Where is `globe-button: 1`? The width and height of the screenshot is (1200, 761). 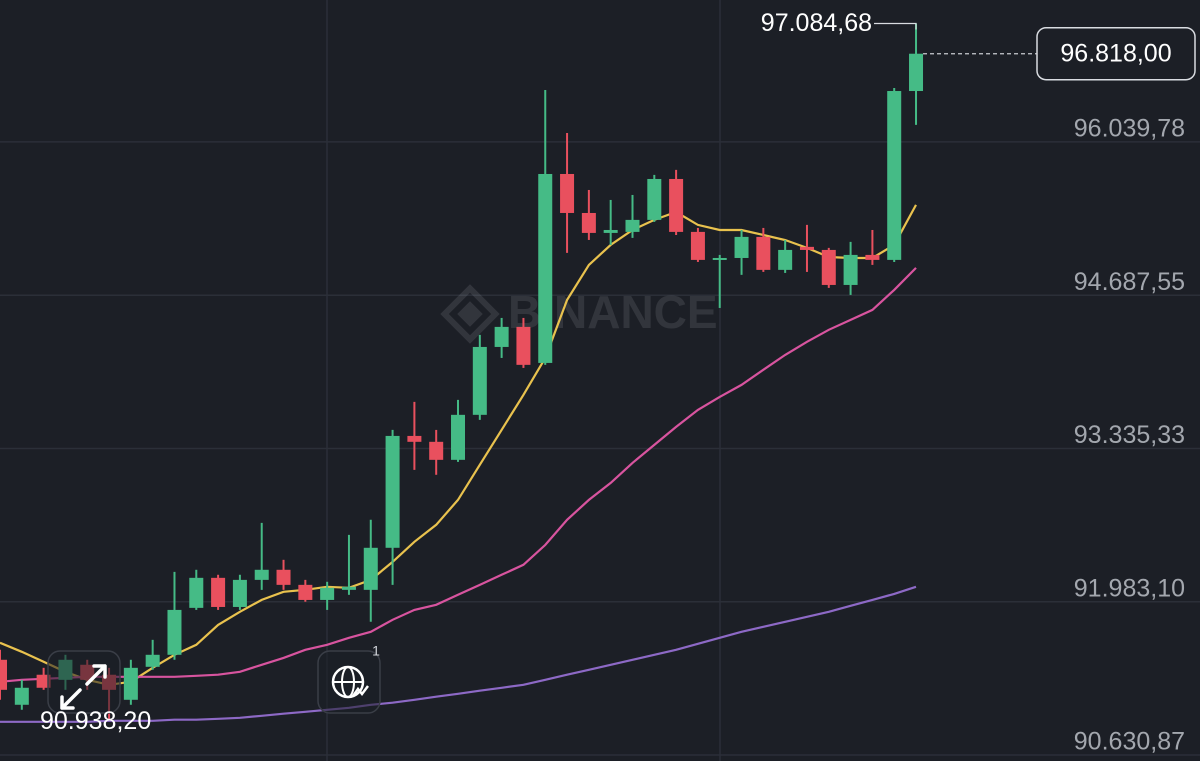 globe-button: 1 is located at coordinates (349, 678).